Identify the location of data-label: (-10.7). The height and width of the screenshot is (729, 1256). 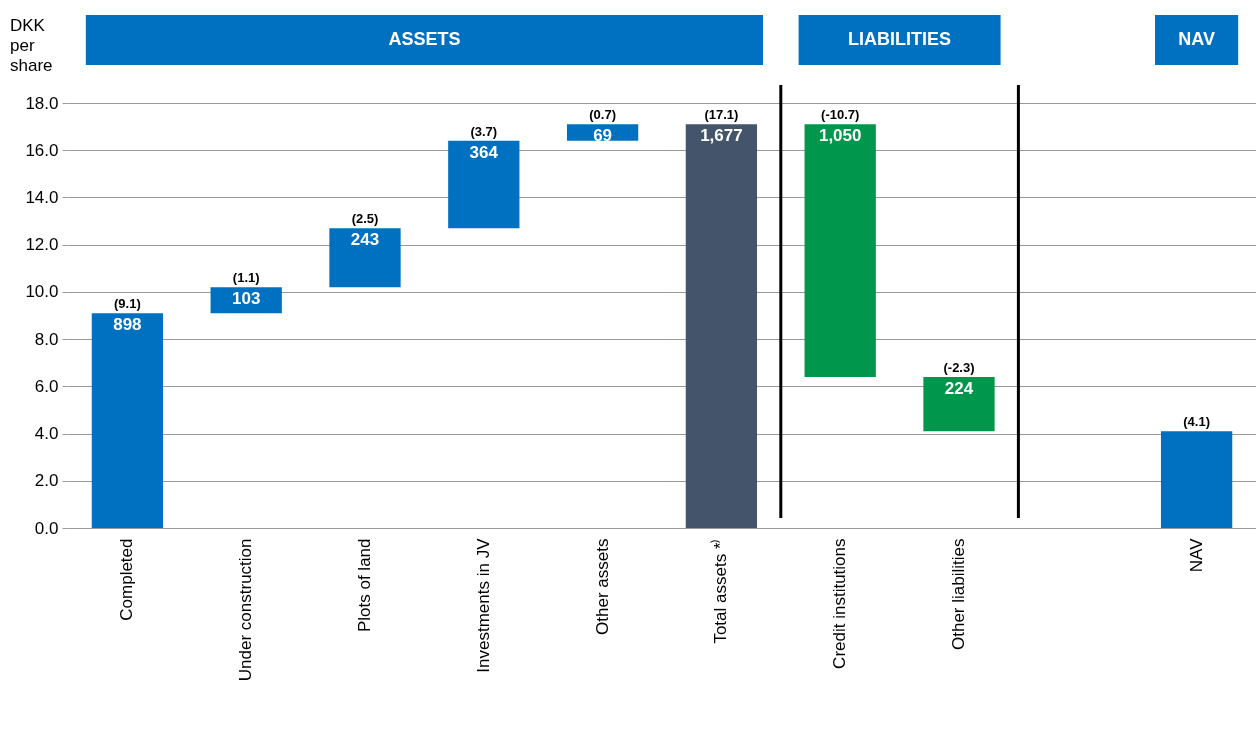
(840, 115).